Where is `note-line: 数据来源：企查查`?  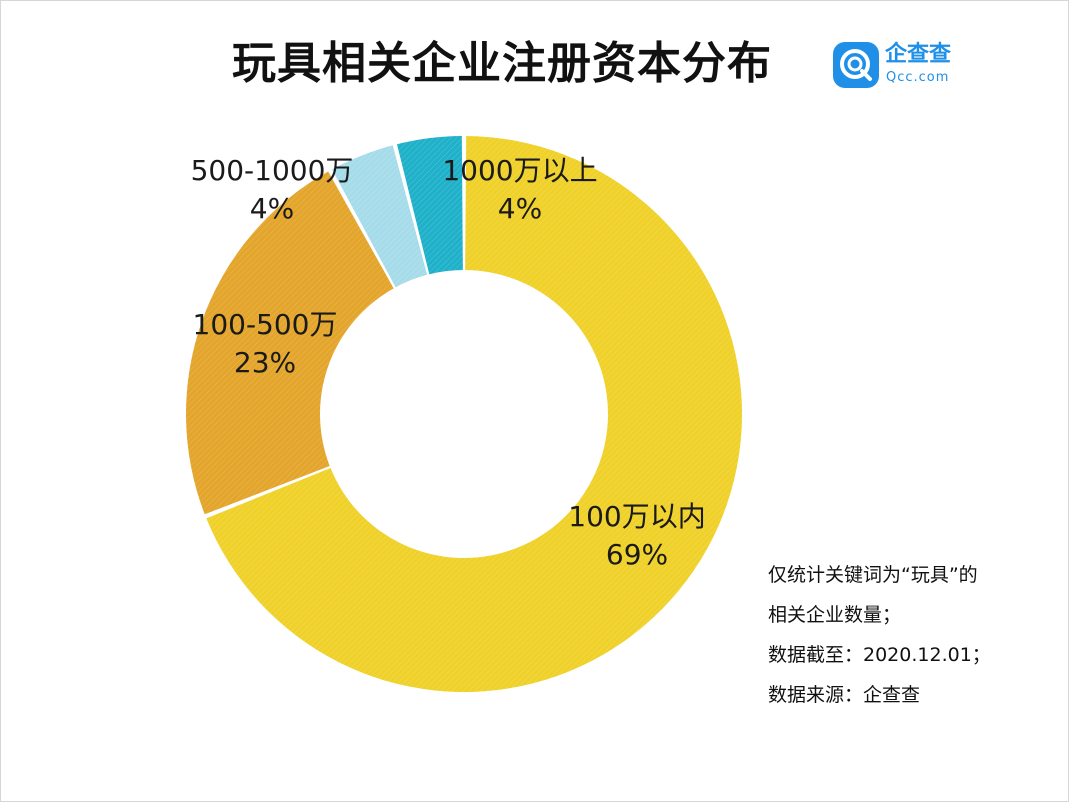 note-line: 数据来源：企查查 is located at coordinates (844, 695).